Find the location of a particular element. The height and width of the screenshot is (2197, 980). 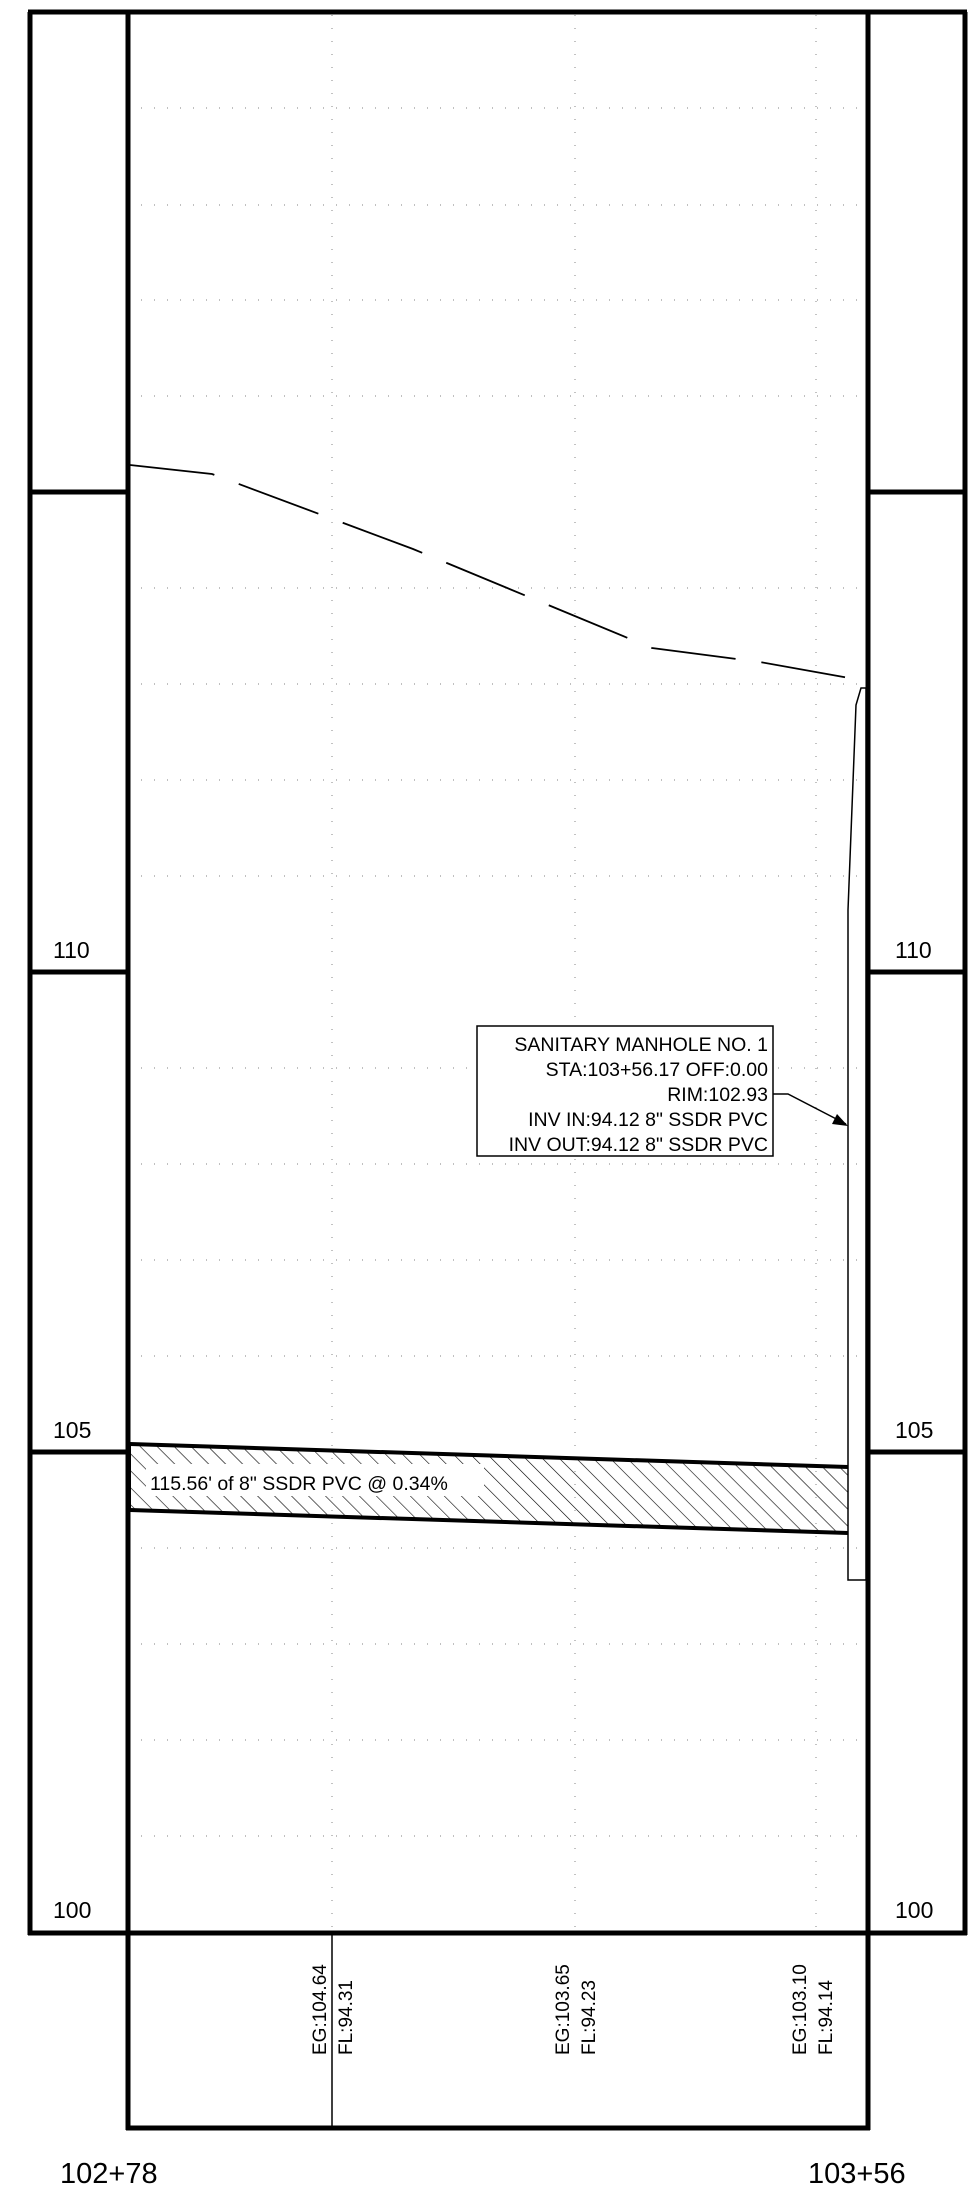

elevation-label-left-100: 100 is located at coordinates (72, 1910).